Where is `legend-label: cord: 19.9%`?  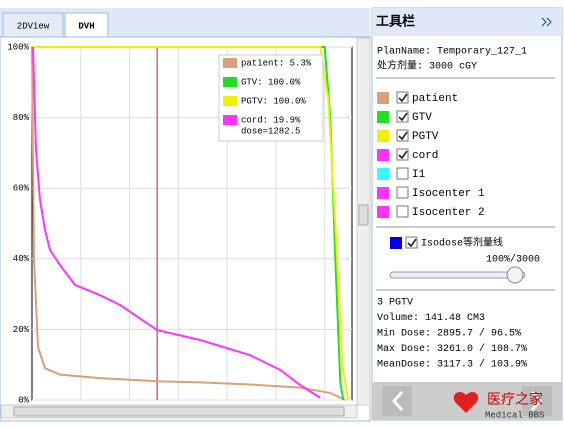 legend-label: cord: 19.9% is located at coordinates (271, 120).